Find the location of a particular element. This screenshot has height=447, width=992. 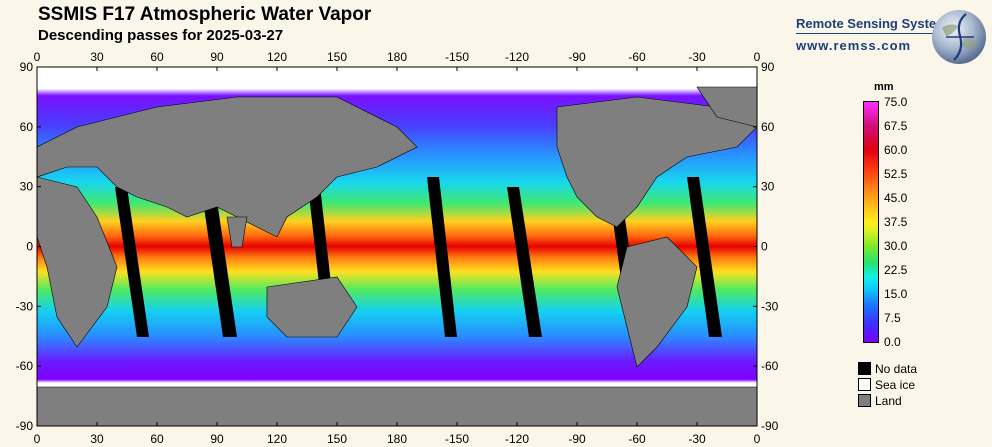

lat-tick-label-right: -90 is located at coordinates (770, 426).